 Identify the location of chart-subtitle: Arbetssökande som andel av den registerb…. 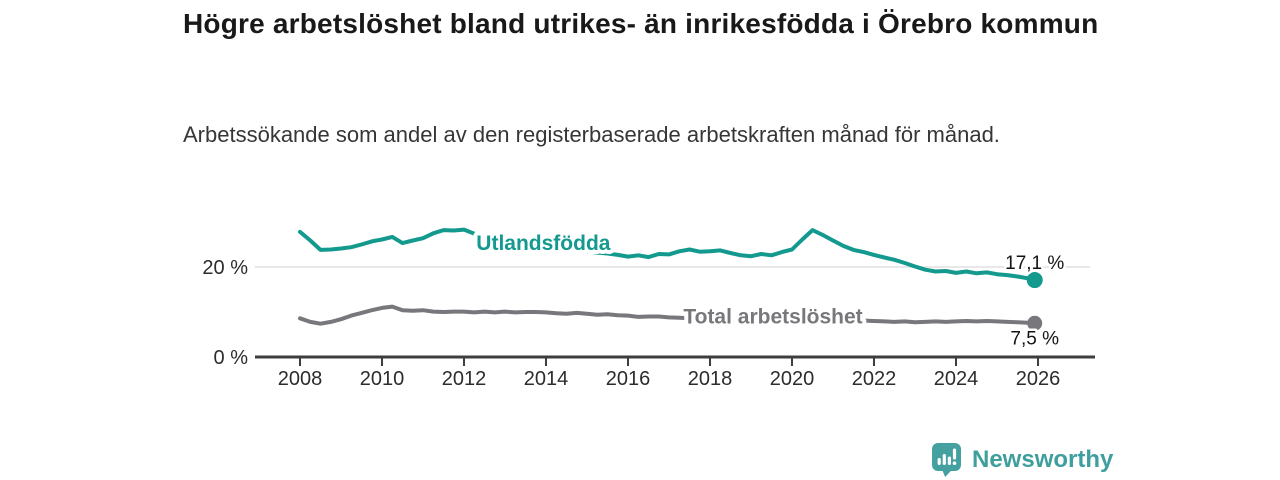
(591, 134).